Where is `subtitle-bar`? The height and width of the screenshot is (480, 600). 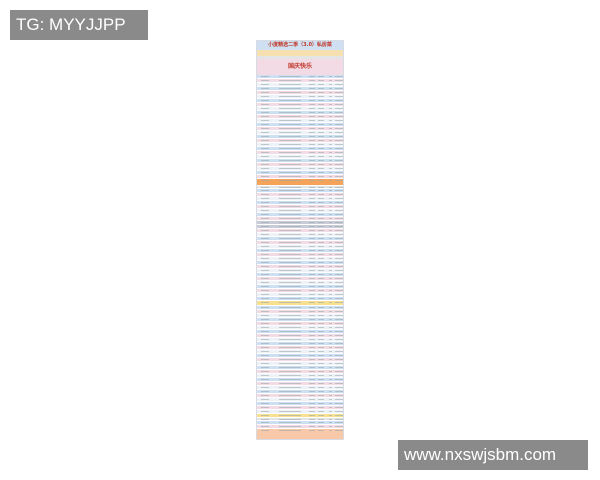 subtitle-bar is located at coordinates (300, 53).